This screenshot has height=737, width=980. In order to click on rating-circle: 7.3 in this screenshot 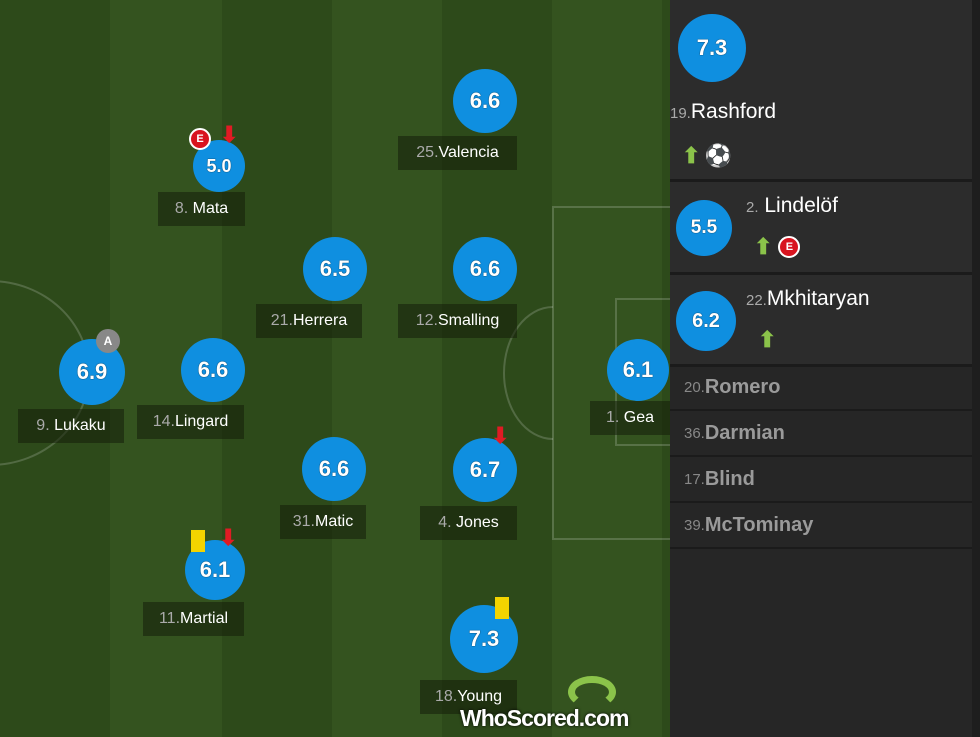, I will do `click(712, 48)`.